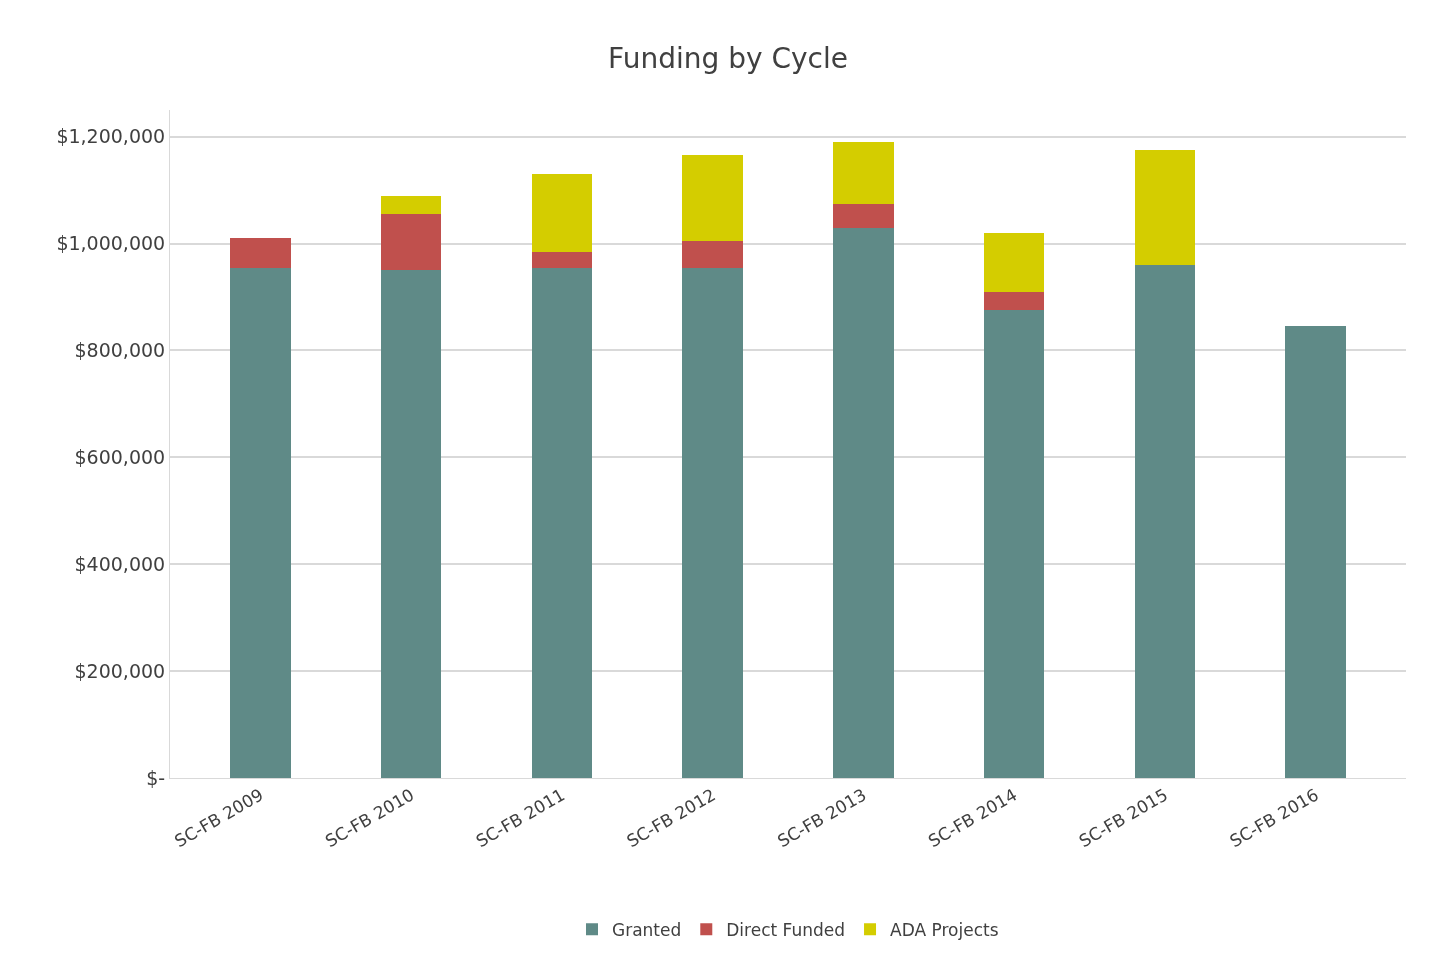 Image resolution: width=1456 pixels, height=960 pixels. What do you see at coordinates (728, 58) in the screenshot?
I see `chart-title: Funding by Cycle` at bounding box center [728, 58].